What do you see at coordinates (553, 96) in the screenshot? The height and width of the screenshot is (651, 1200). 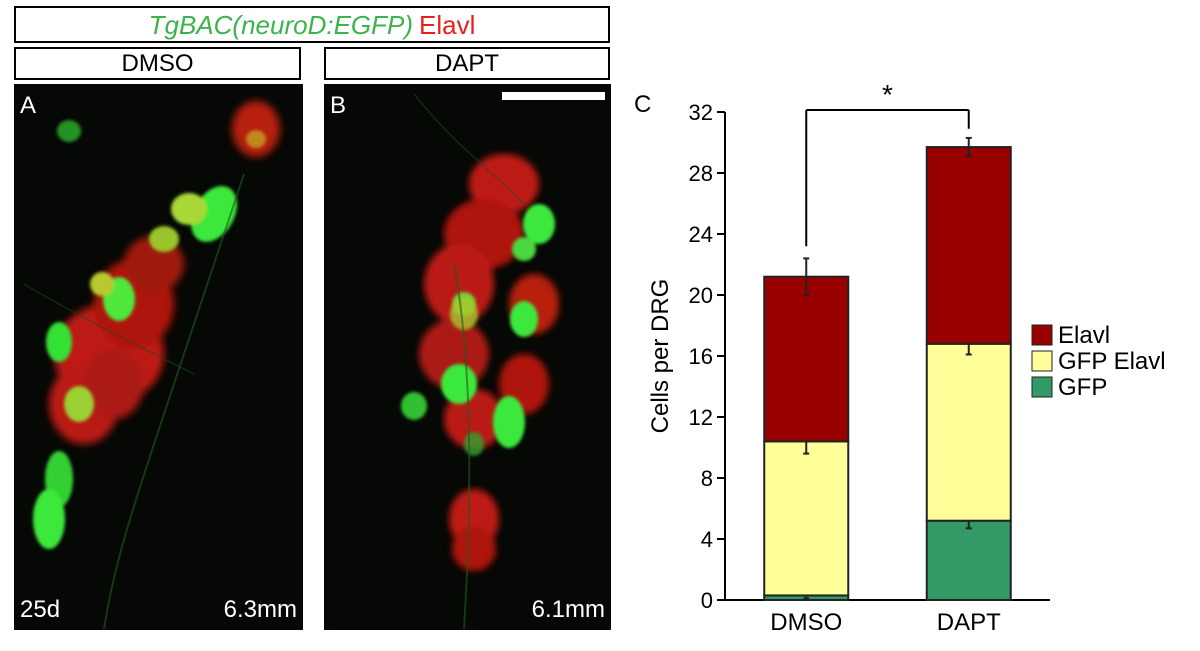 I see `scale-bar` at bounding box center [553, 96].